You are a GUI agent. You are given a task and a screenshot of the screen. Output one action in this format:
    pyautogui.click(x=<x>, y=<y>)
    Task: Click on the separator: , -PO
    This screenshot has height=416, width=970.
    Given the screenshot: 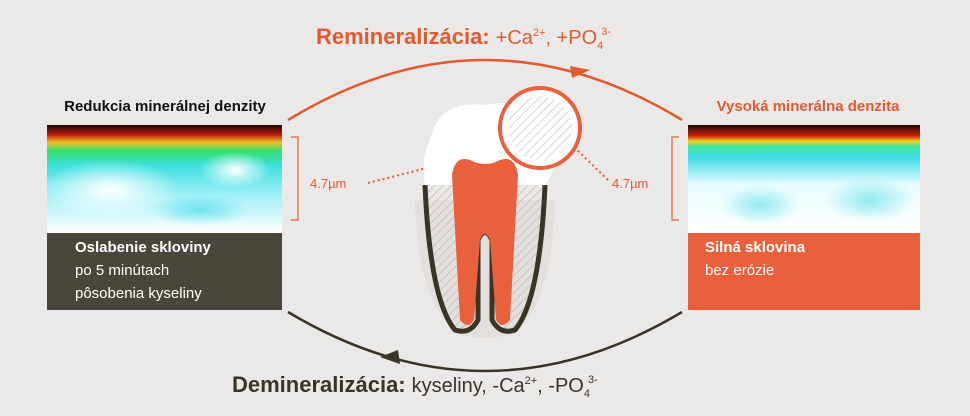 What is the action you would take?
    pyautogui.click(x=560, y=386)
    